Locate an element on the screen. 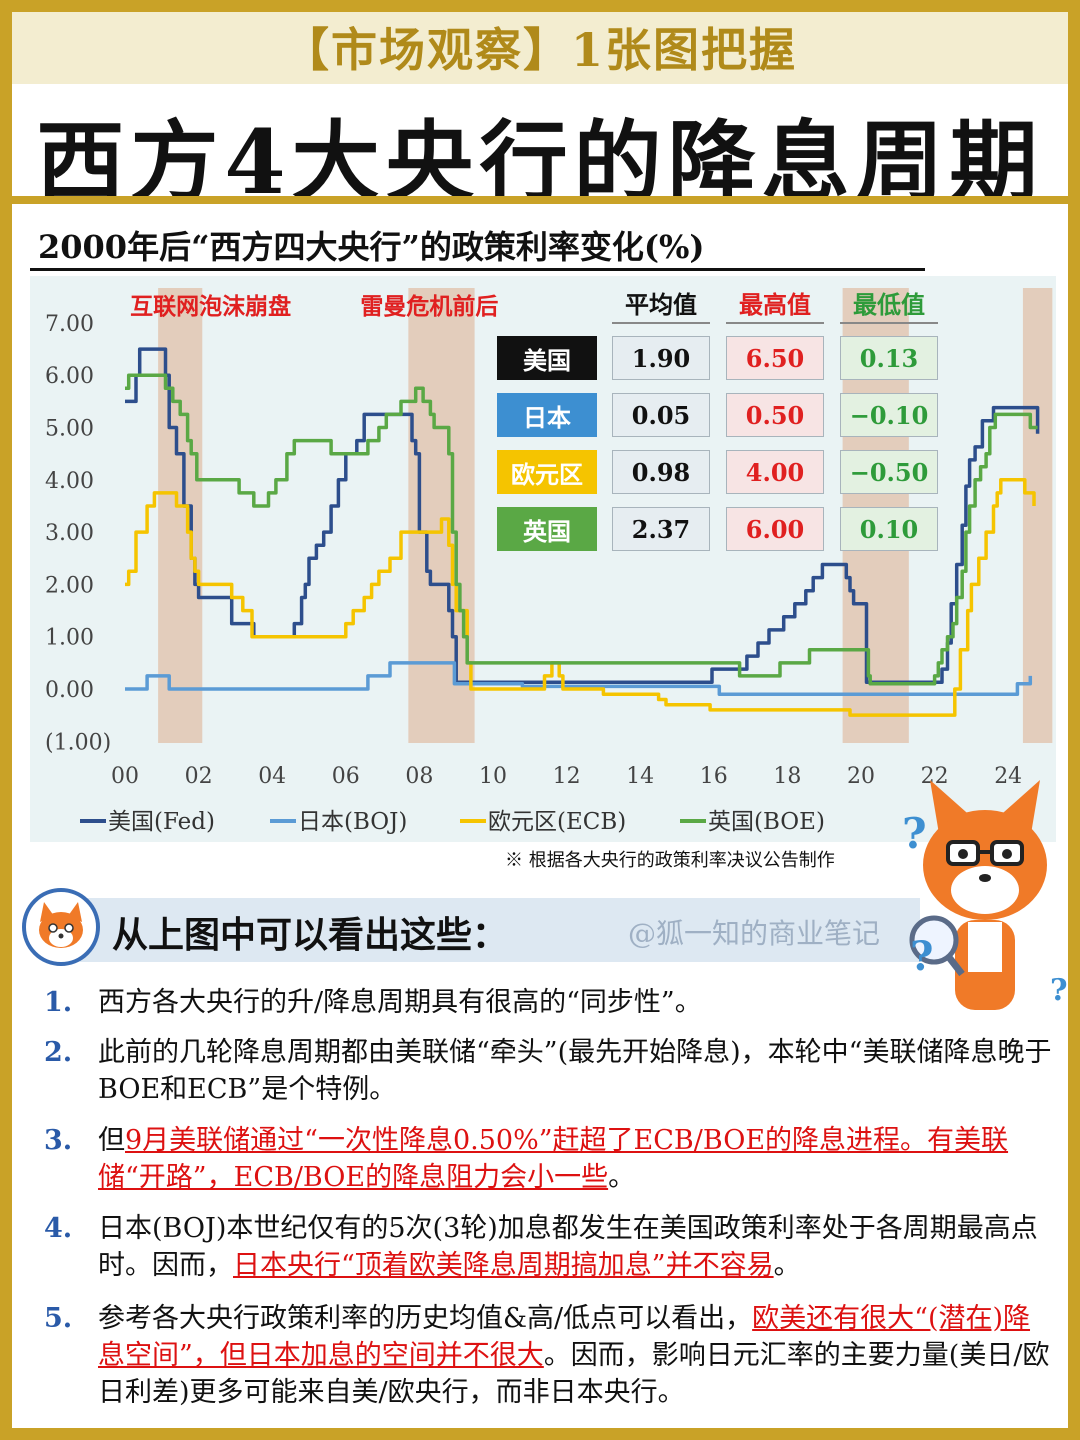 This screenshot has width=1080, height=1440. fox-mascot-icon: ? ? ? is located at coordinates (985, 895).